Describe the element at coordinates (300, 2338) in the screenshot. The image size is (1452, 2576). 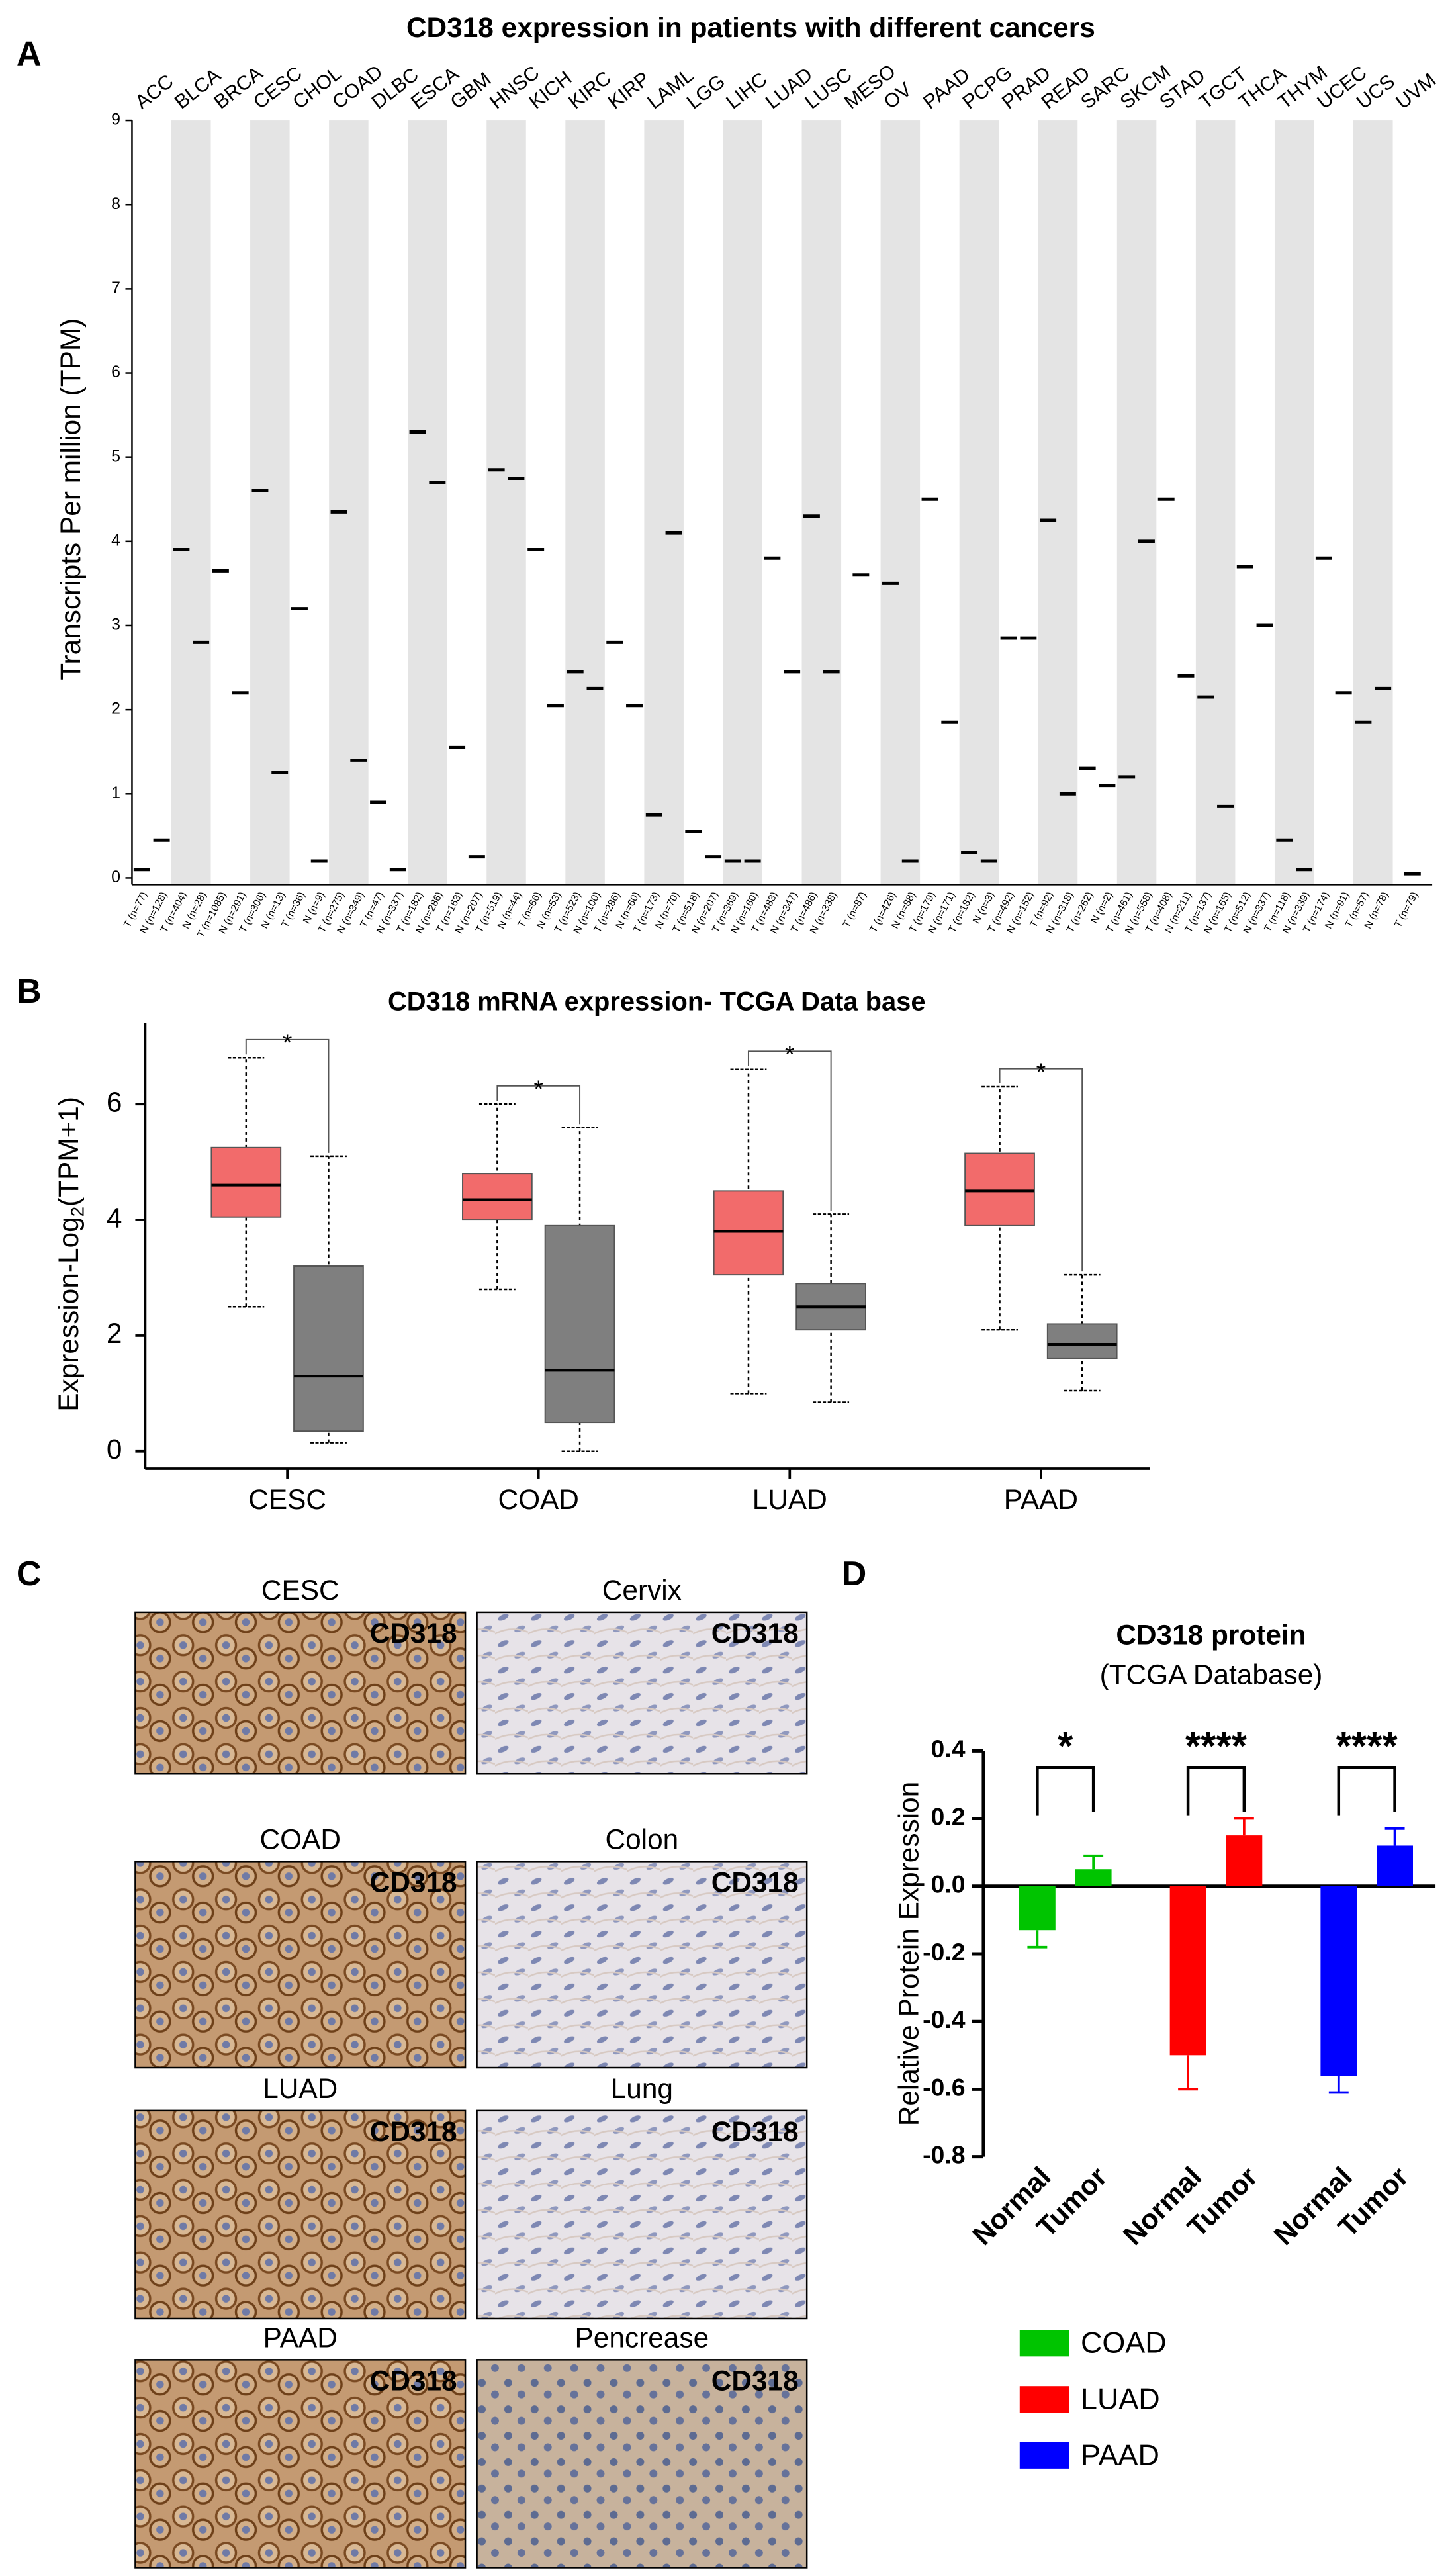
I see `image-title: PAAD` at that location.